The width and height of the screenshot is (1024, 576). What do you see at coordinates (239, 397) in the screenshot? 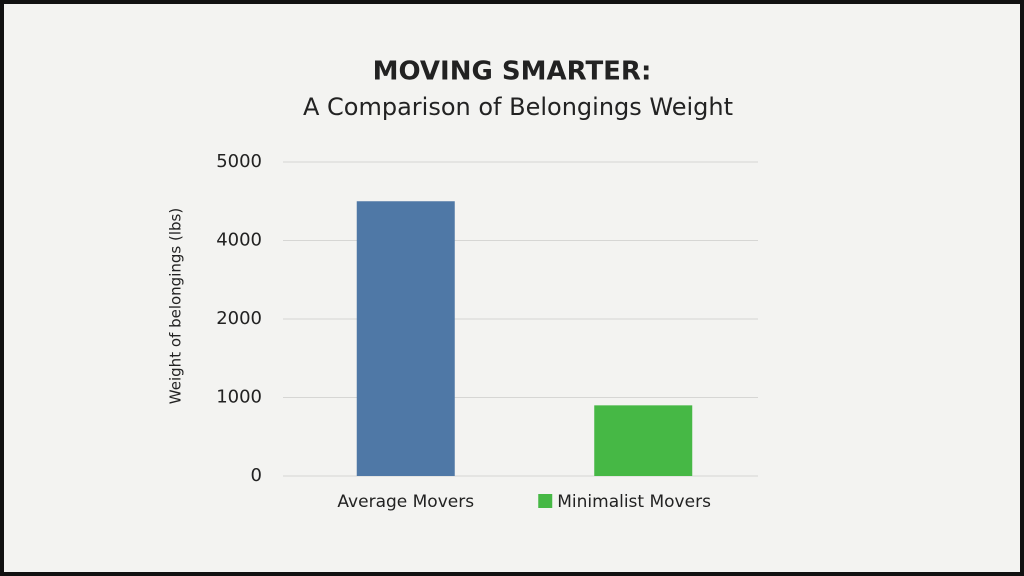
I see `y-tick-label: 1000` at bounding box center [239, 397].